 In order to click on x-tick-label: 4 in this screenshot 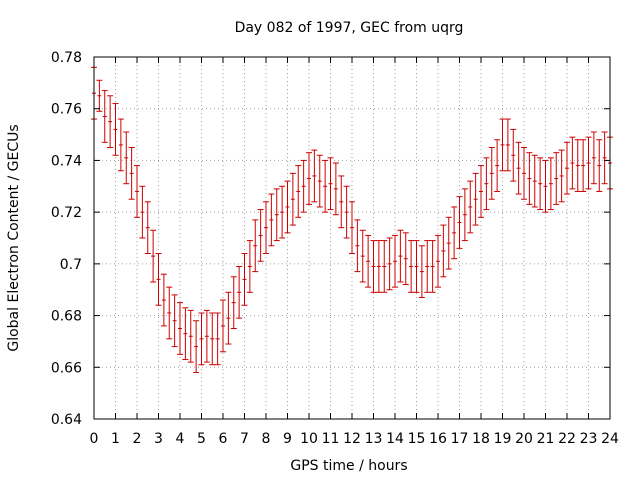, I will do `click(180, 439)`.